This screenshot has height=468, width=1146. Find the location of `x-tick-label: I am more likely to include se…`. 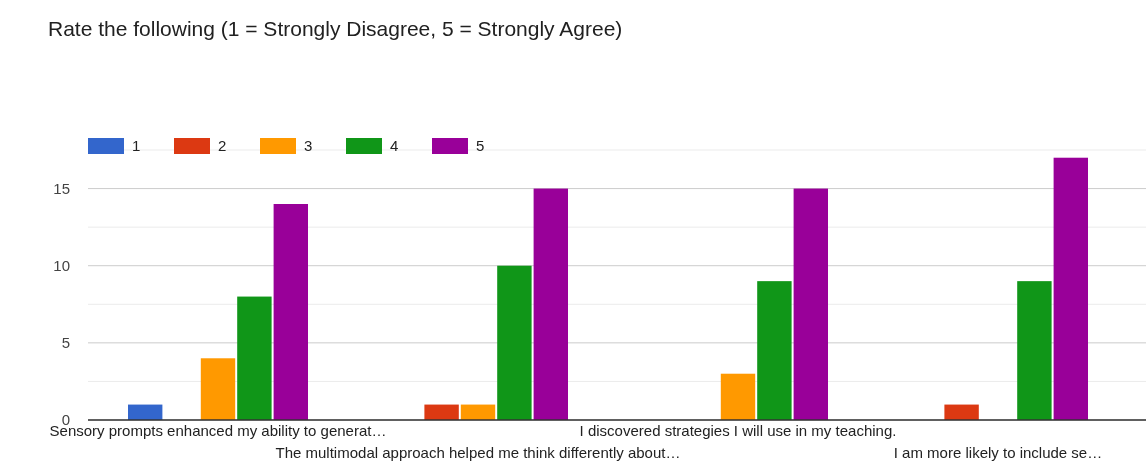

x-tick-label: I am more likely to include se… is located at coordinates (998, 452).